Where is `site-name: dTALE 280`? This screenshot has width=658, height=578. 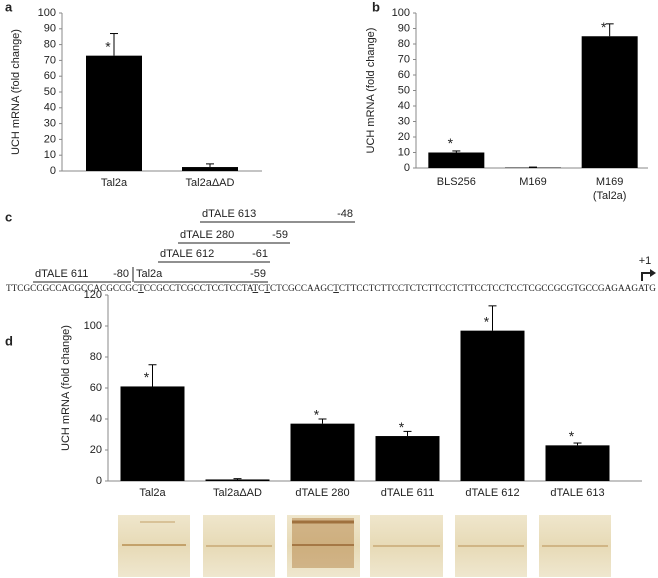
site-name: dTALE 280 is located at coordinates (207, 235).